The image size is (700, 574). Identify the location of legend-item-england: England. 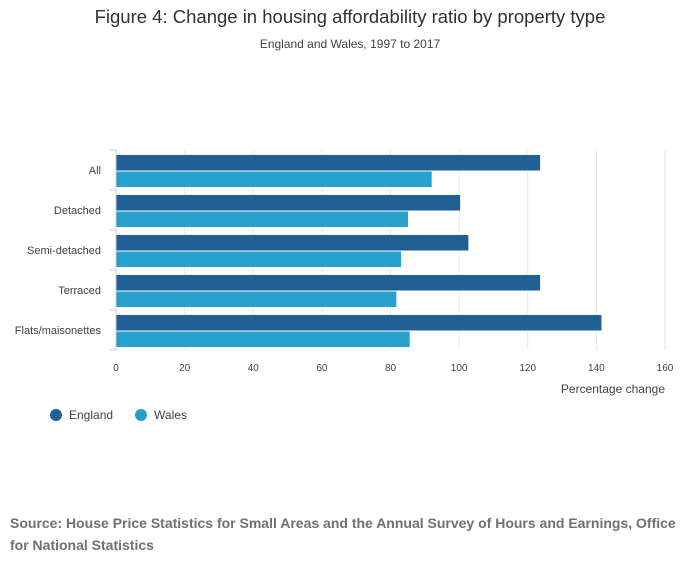
(81, 415).